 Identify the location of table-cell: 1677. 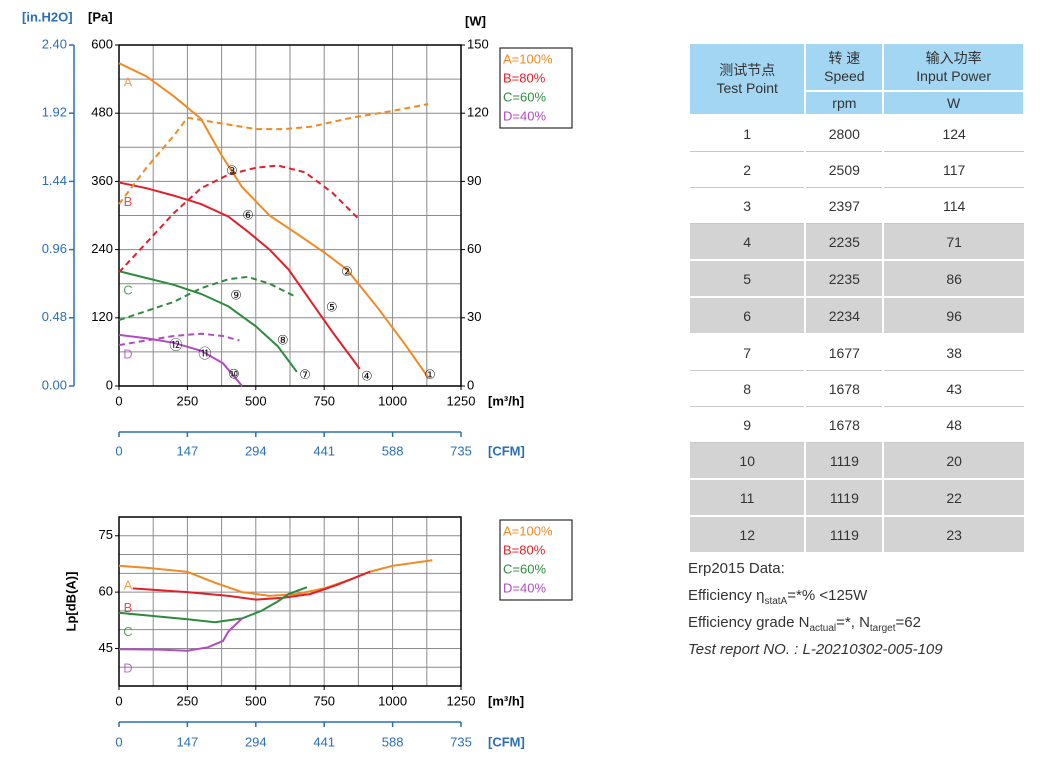
(844, 352).